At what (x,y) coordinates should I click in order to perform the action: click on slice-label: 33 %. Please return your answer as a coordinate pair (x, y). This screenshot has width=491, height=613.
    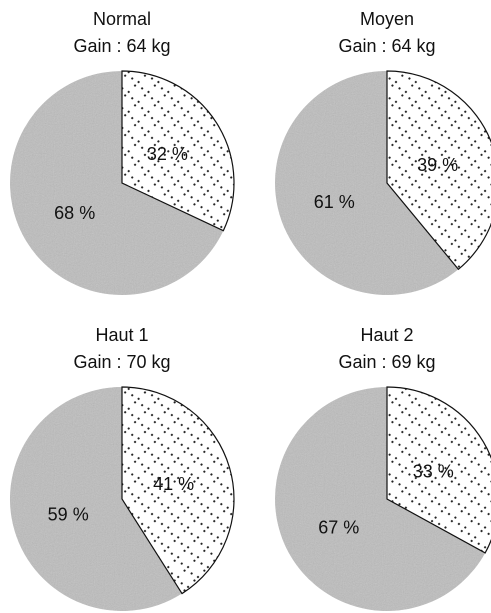
    Looking at the image, I should click on (433, 472).